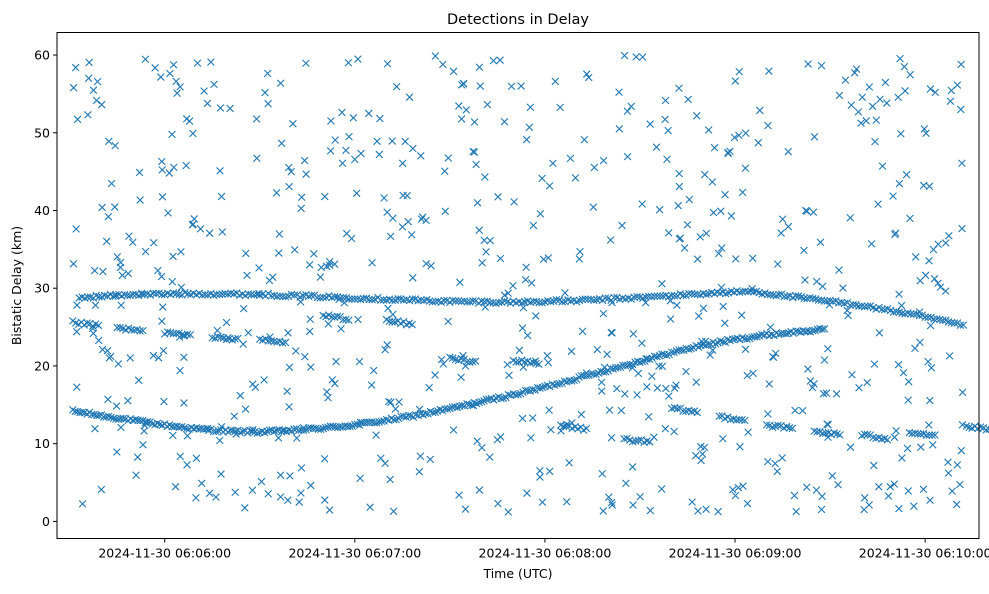 Image resolution: width=989 pixels, height=594 pixels. What do you see at coordinates (42, 288) in the screenshot?
I see `y-tick-label: 30` at bounding box center [42, 288].